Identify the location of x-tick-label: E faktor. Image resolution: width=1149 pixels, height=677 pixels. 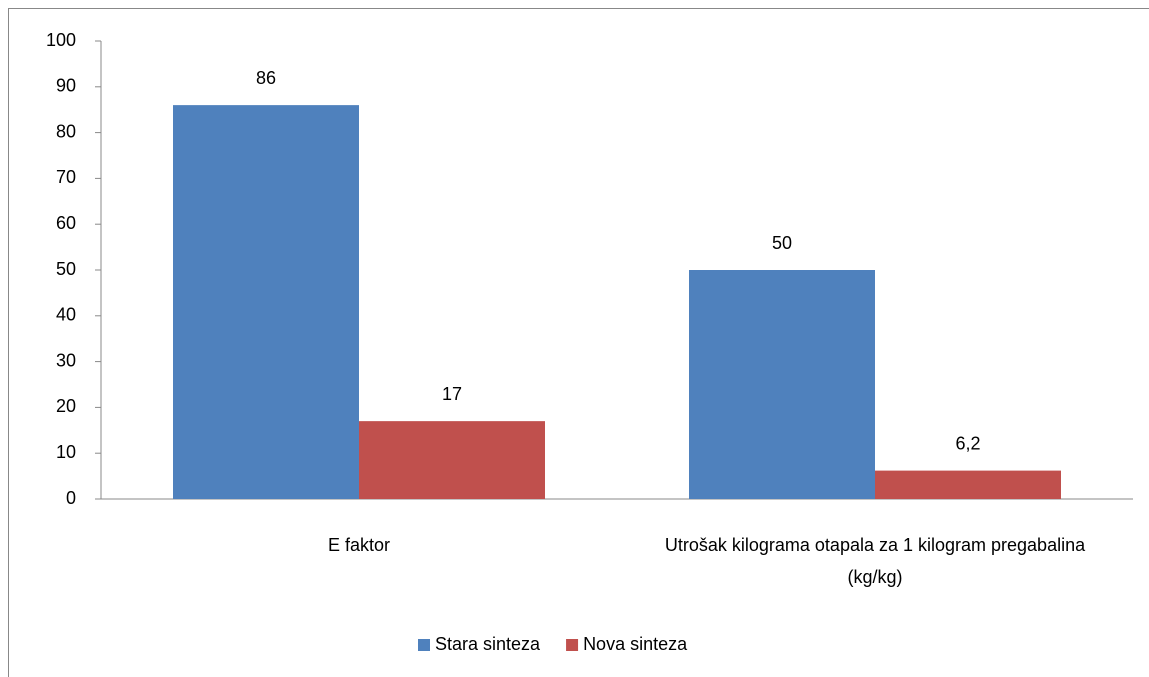
(359, 545).